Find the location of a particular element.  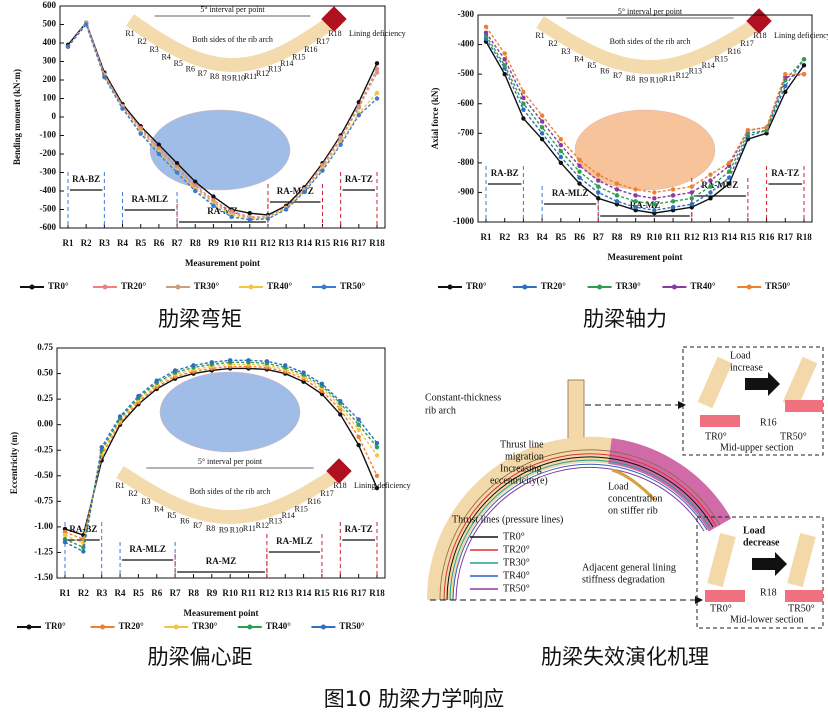

inset-point-label: R17 is located at coordinates (326, 493).